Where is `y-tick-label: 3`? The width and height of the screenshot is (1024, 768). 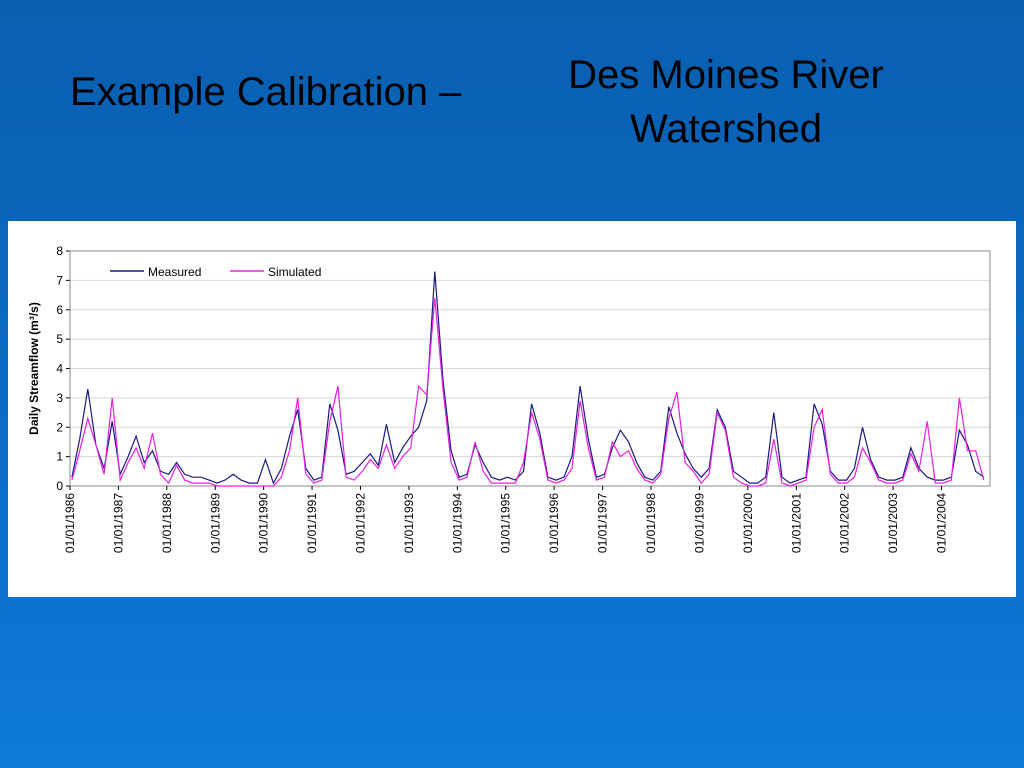 y-tick-label: 3 is located at coordinates (59, 398).